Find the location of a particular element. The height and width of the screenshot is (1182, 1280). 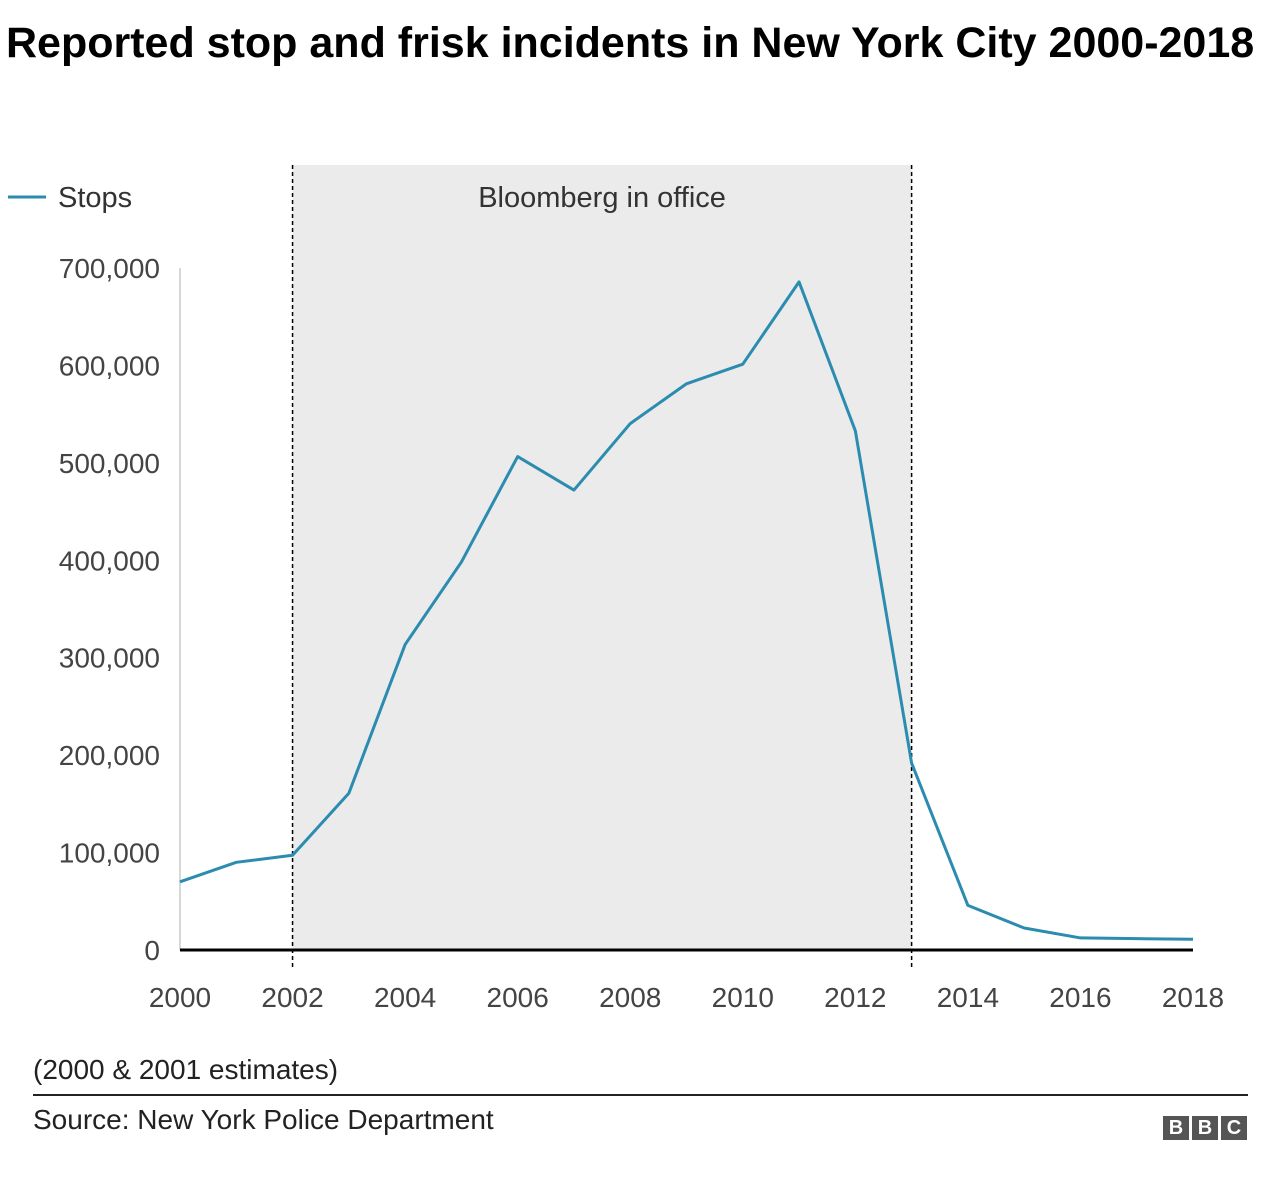

y-tick-label: 300,000 is located at coordinates (109, 658).